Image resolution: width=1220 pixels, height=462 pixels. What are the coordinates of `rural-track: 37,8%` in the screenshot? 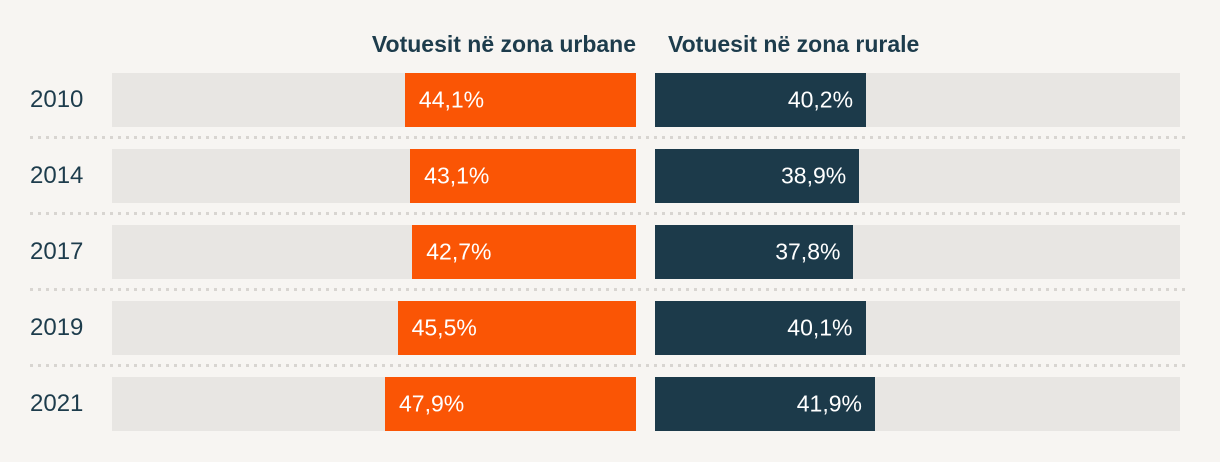 It's located at (917, 252).